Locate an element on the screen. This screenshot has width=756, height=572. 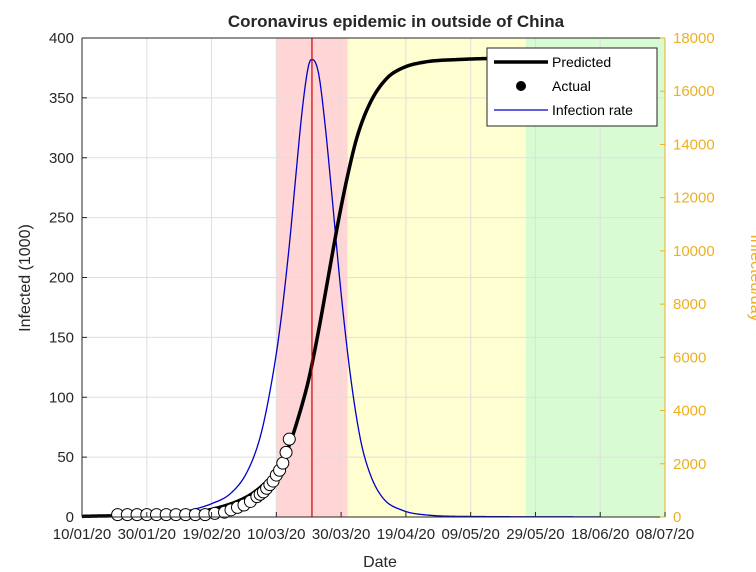
legend-swatch-actual is located at coordinates (521, 86).